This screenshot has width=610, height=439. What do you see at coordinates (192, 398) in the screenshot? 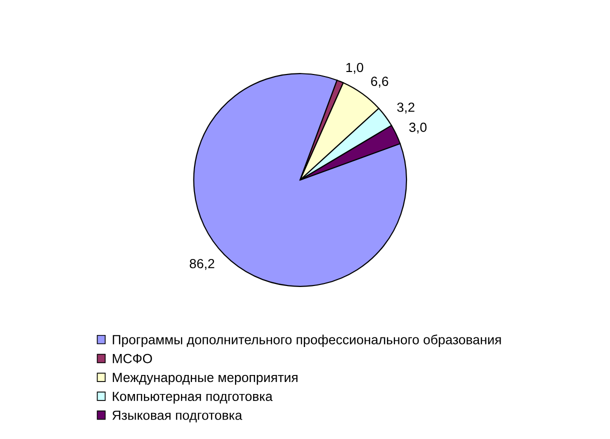
I see `legend-label: Компьютерная подготовка` at bounding box center [192, 398].